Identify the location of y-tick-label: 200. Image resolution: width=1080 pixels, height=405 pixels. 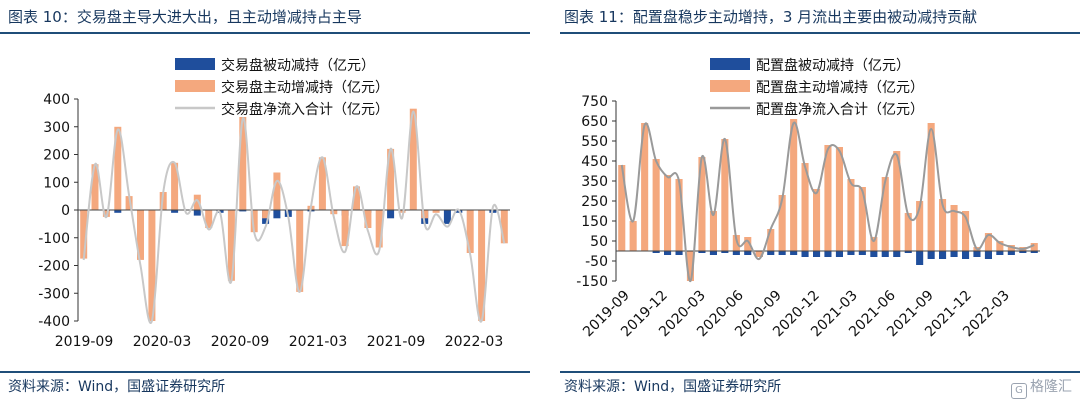
(56, 156).